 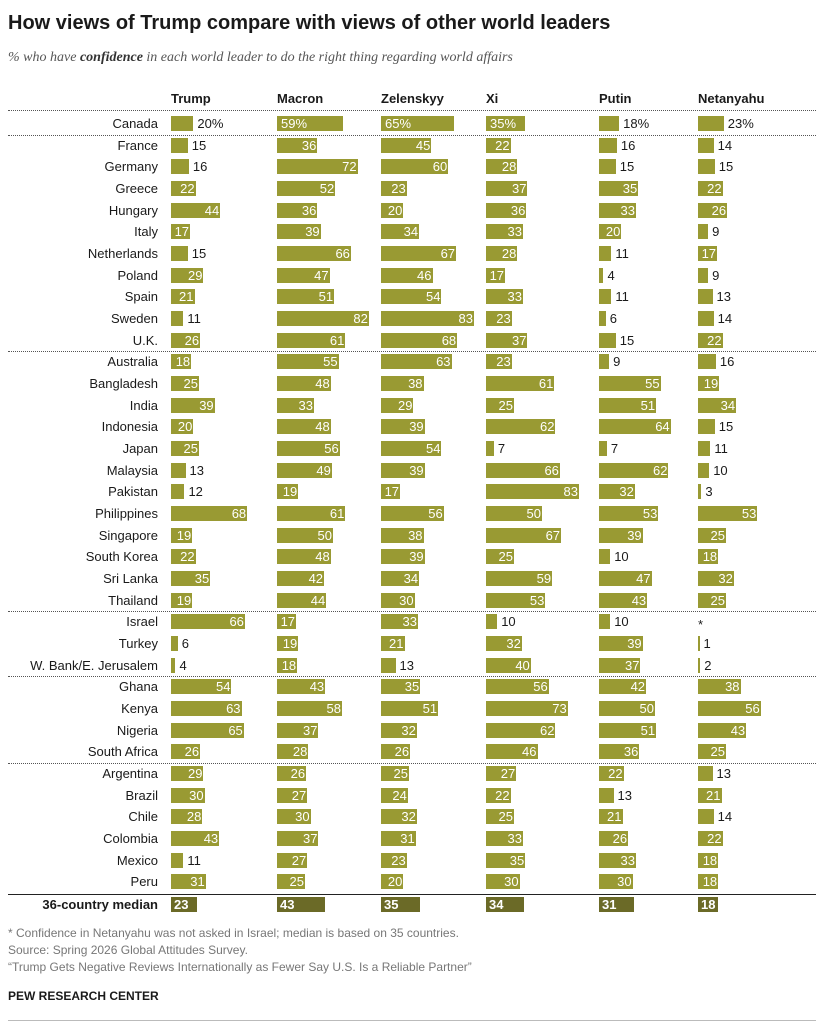 I want to click on value-label-netanyahu-bangladesh: 19, so click(x=711, y=384).